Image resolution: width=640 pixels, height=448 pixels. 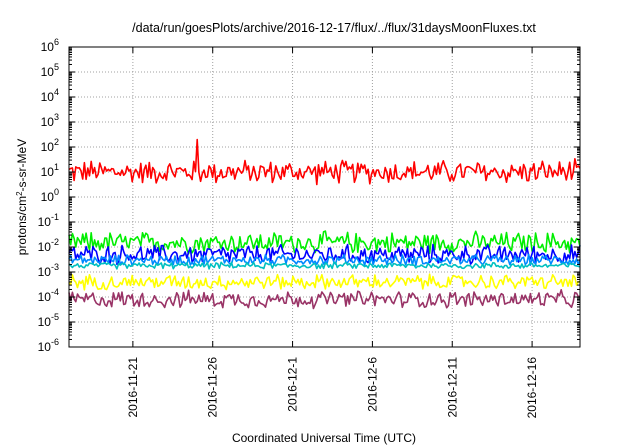 I want to click on y-tick-label: 10⁻⁶, so click(x=48, y=345).